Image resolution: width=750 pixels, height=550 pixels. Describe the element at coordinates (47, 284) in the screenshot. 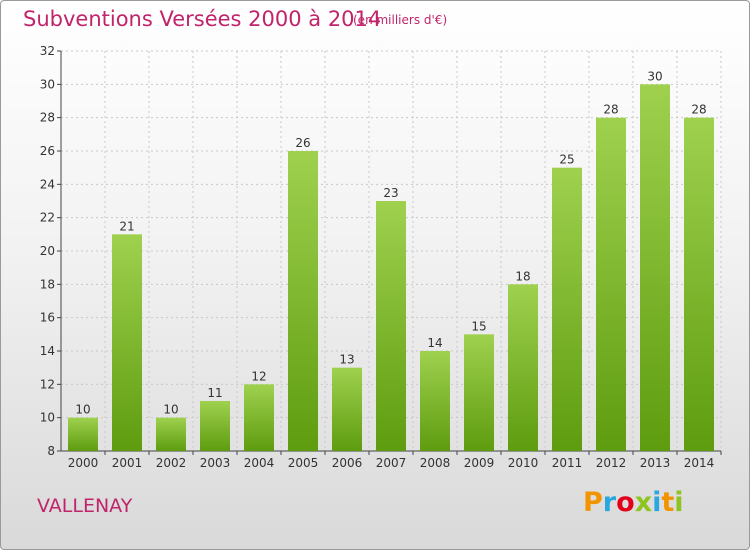

I see `y-tick-label: 18` at that location.